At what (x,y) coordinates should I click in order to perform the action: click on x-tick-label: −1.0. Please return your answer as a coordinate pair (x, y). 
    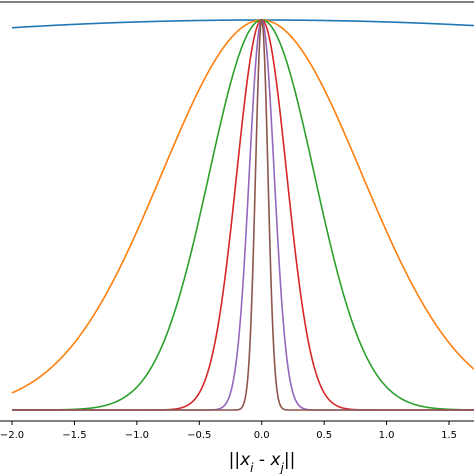
    Looking at the image, I should click on (137, 435).